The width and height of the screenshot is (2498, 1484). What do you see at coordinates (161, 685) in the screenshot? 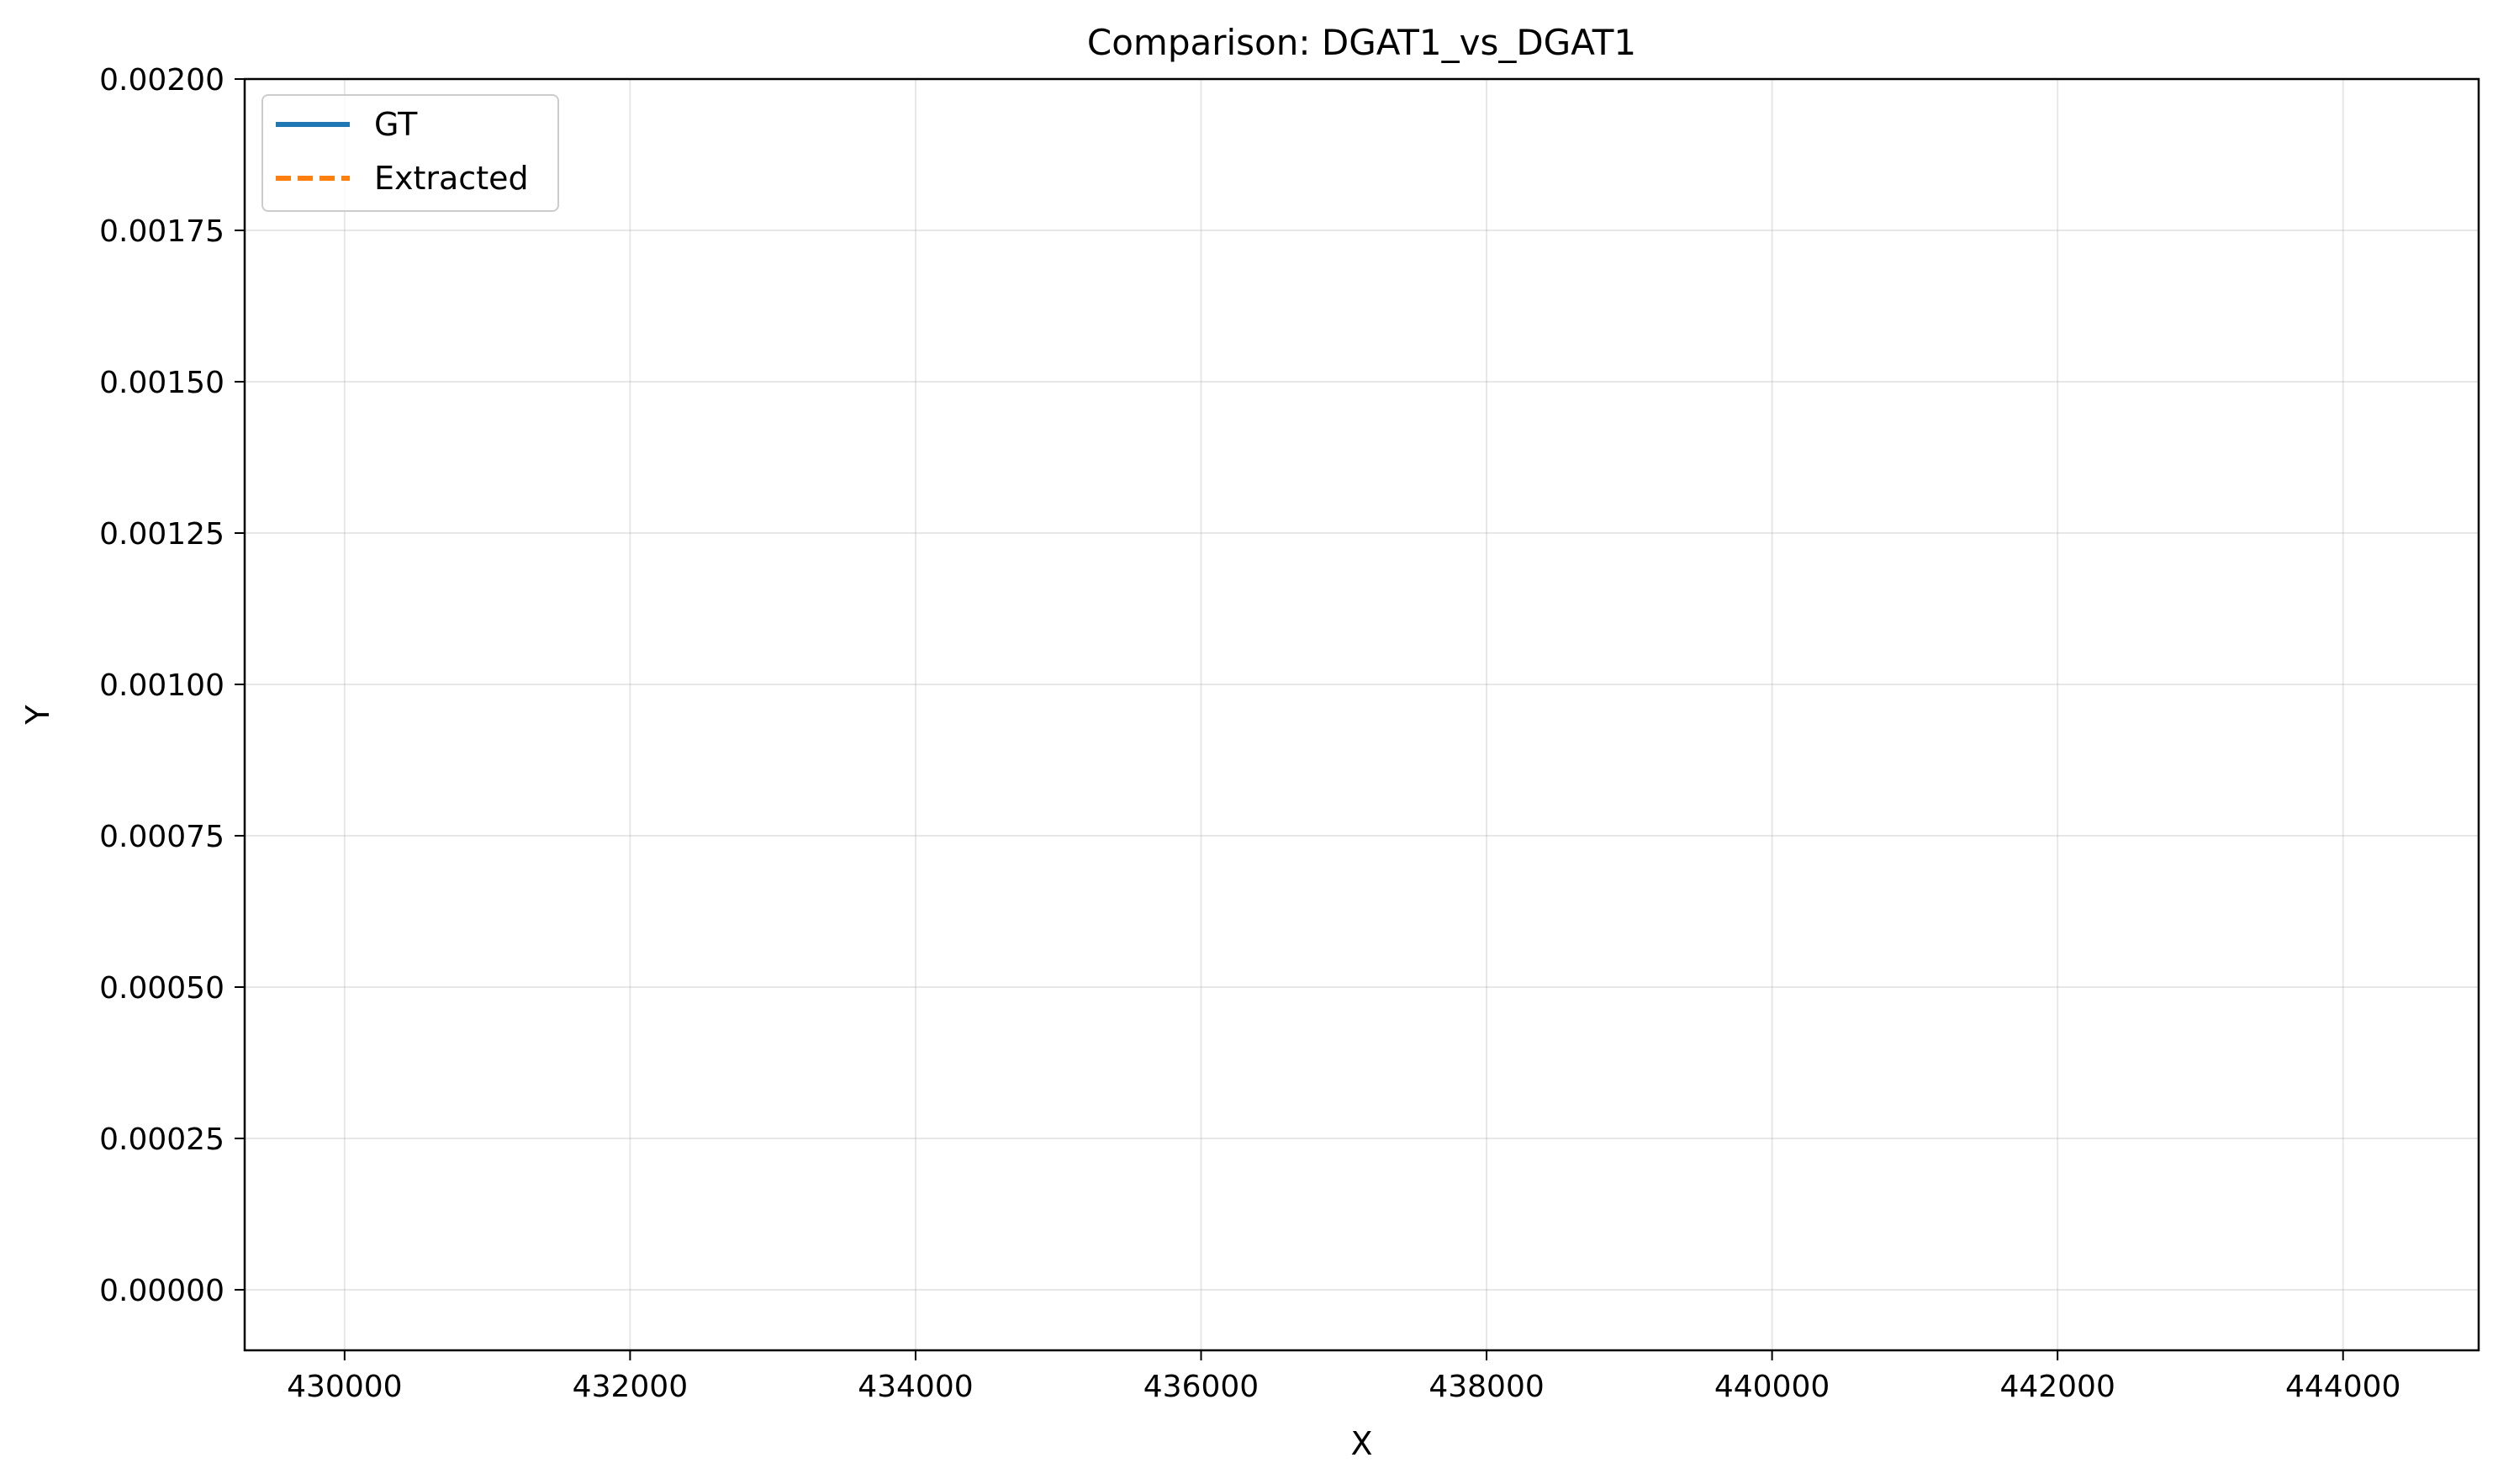
I see `y-tick-label: 0.00100` at bounding box center [161, 685].